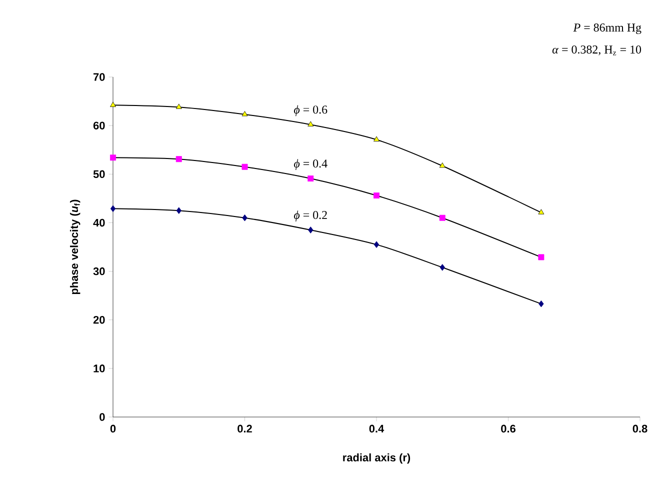  What do you see at coordinates (311, 164) in the screenshot?
I see `series-label: ϕ = 0.4` at bounding box center [311, 164].